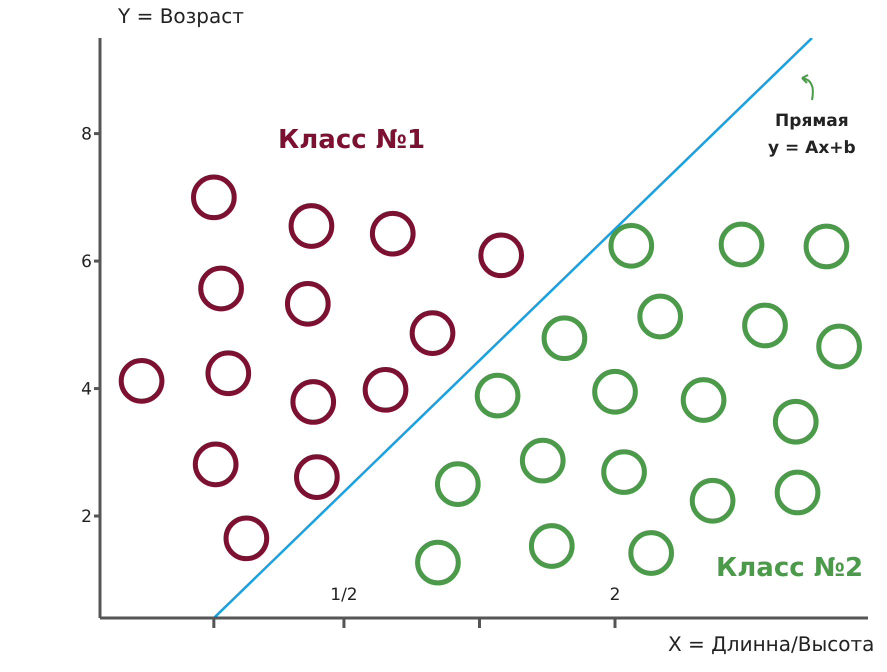  Describe the element at coordinates (181, 16) in the screenshot. I see `y-axis-title: Y = Возраст` at that location.